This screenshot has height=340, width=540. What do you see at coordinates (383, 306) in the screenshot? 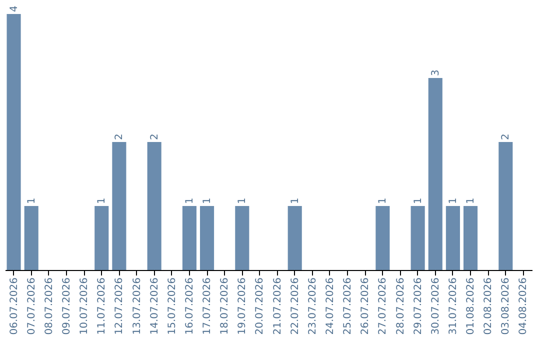
I see `x-tick-label: 27.07.2026` at bounding box center [383, 306].